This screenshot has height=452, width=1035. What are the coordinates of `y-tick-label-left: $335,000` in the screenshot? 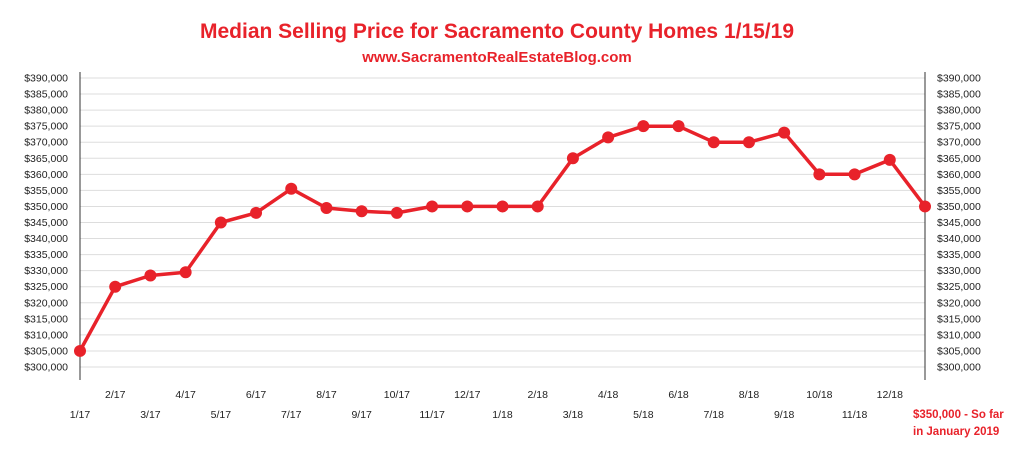 It's located at (46, 255).